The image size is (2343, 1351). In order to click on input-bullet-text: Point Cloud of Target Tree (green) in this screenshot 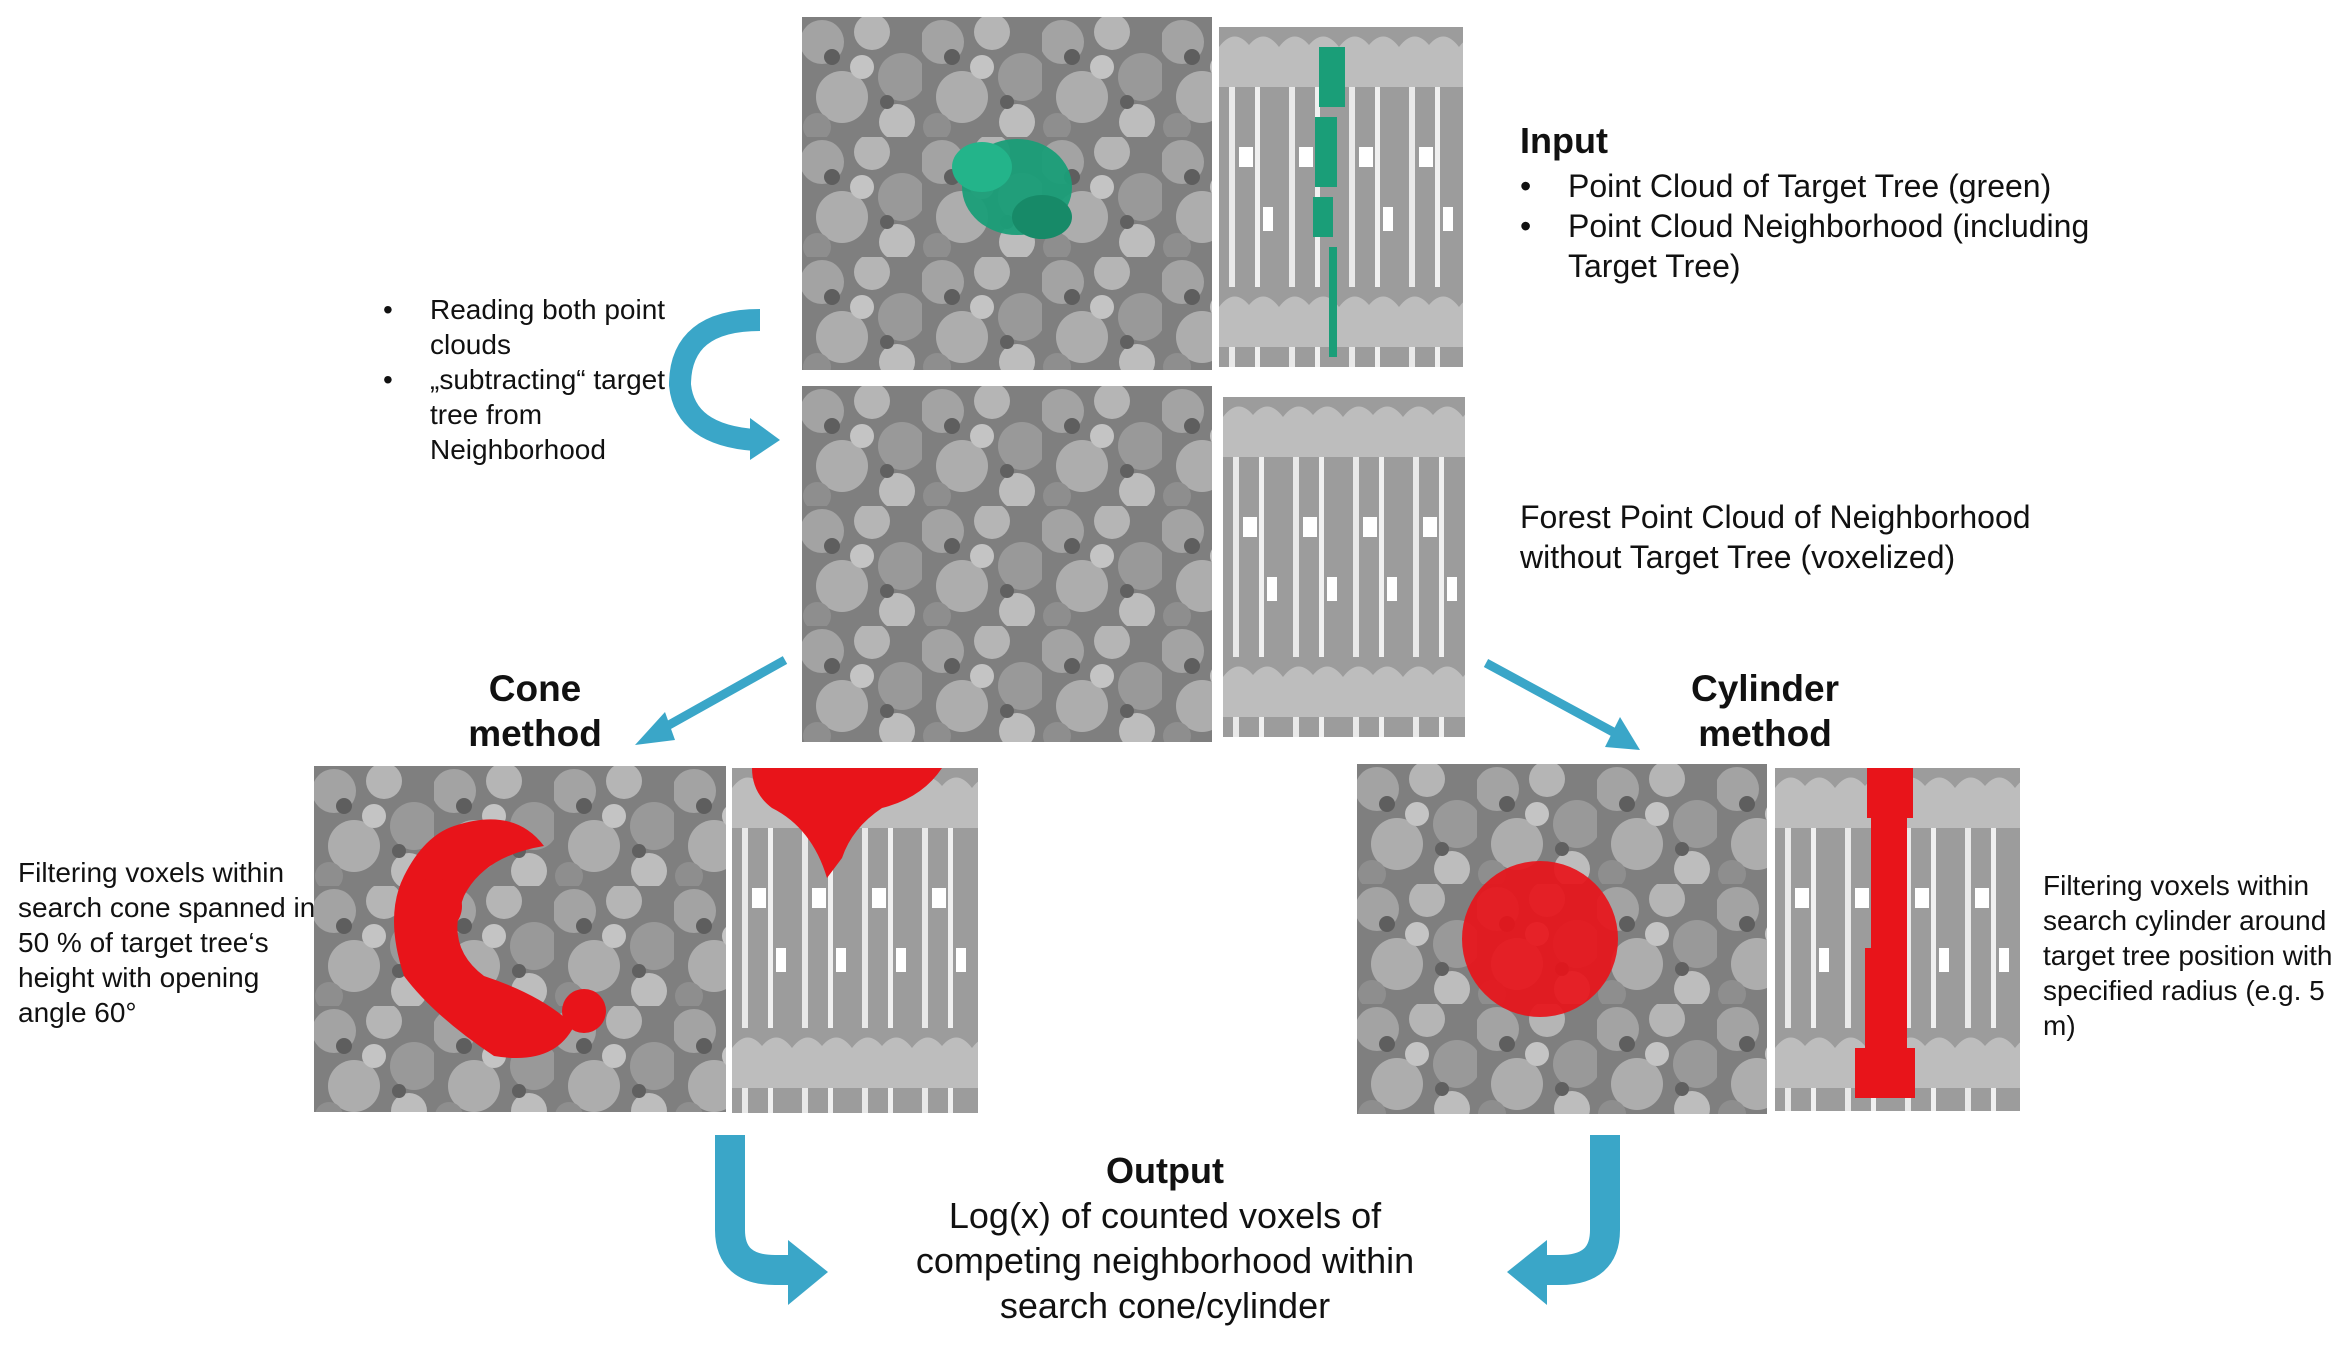, I will do `click(1810, 186)`.